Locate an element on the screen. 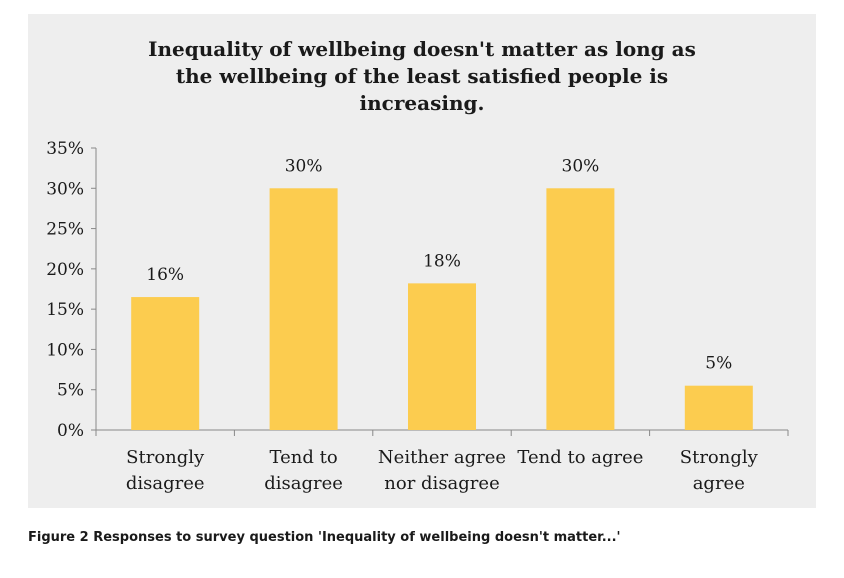  chart-title-line-3: increasing. is located at coordinates (422, 103).